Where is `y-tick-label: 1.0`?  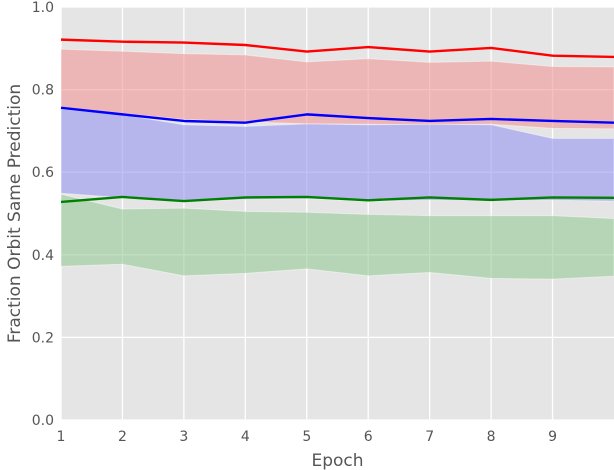 y-tick-label: 1.0 is located at coordinates (43, 8).